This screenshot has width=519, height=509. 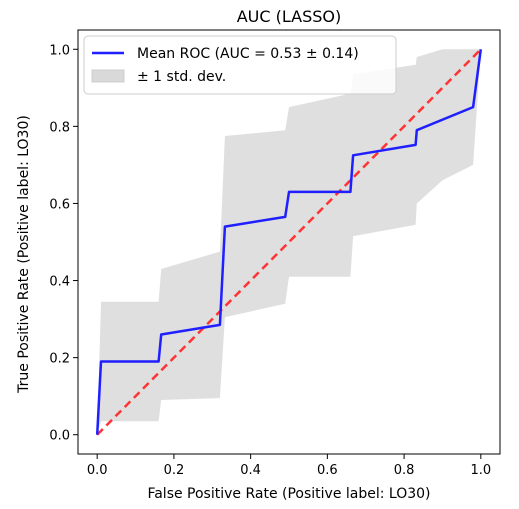 I want to click on x-tick-label: 1.0, so click(x=480, y=470).